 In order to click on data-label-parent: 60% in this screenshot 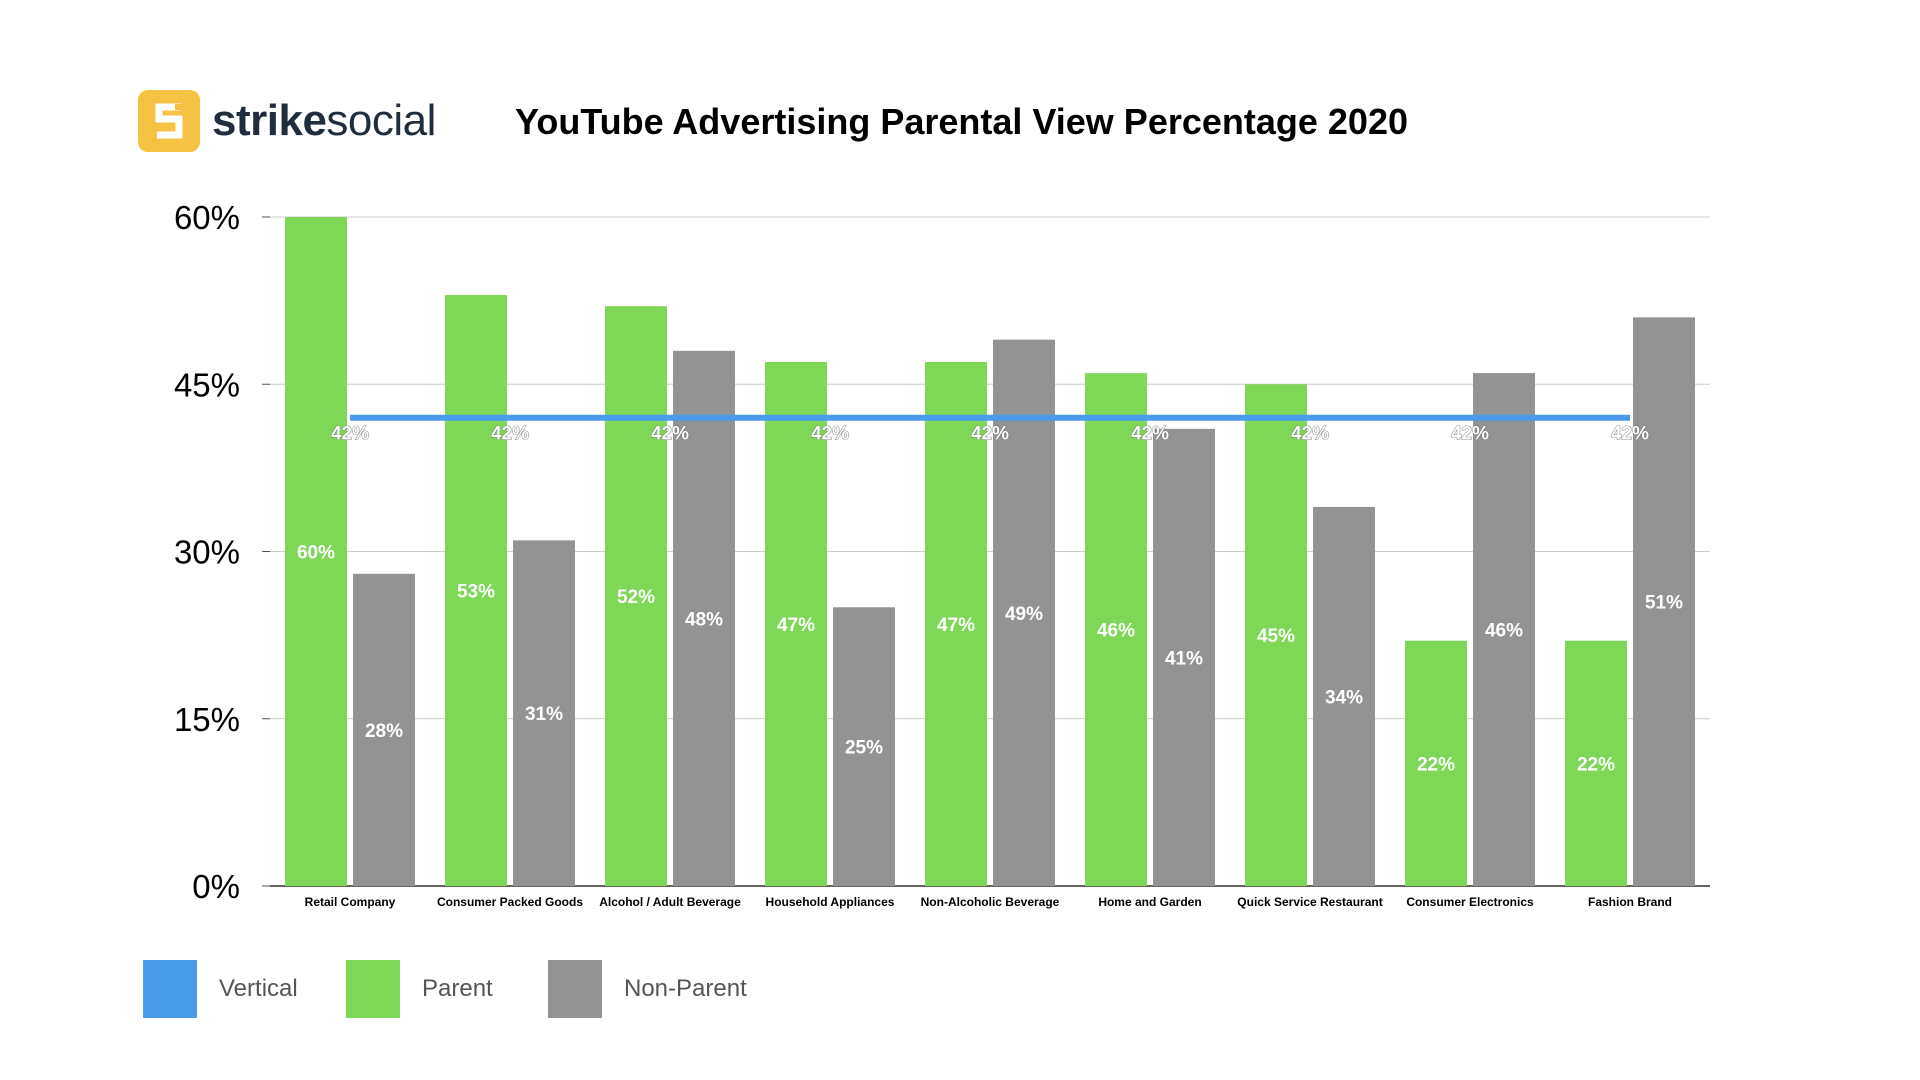, I will do `click(316, 553)`.